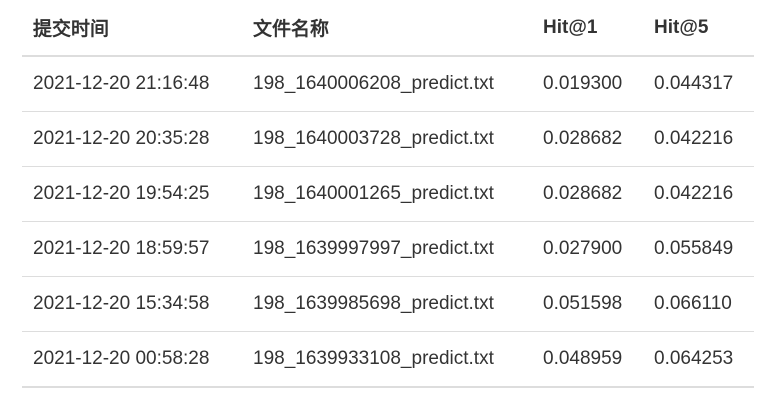  What do you see at coordinates (132, 304) in the screenshot?
I see `submit-time-cell: 2021-12-20 15:34:58` at bounding box center [132, 304].